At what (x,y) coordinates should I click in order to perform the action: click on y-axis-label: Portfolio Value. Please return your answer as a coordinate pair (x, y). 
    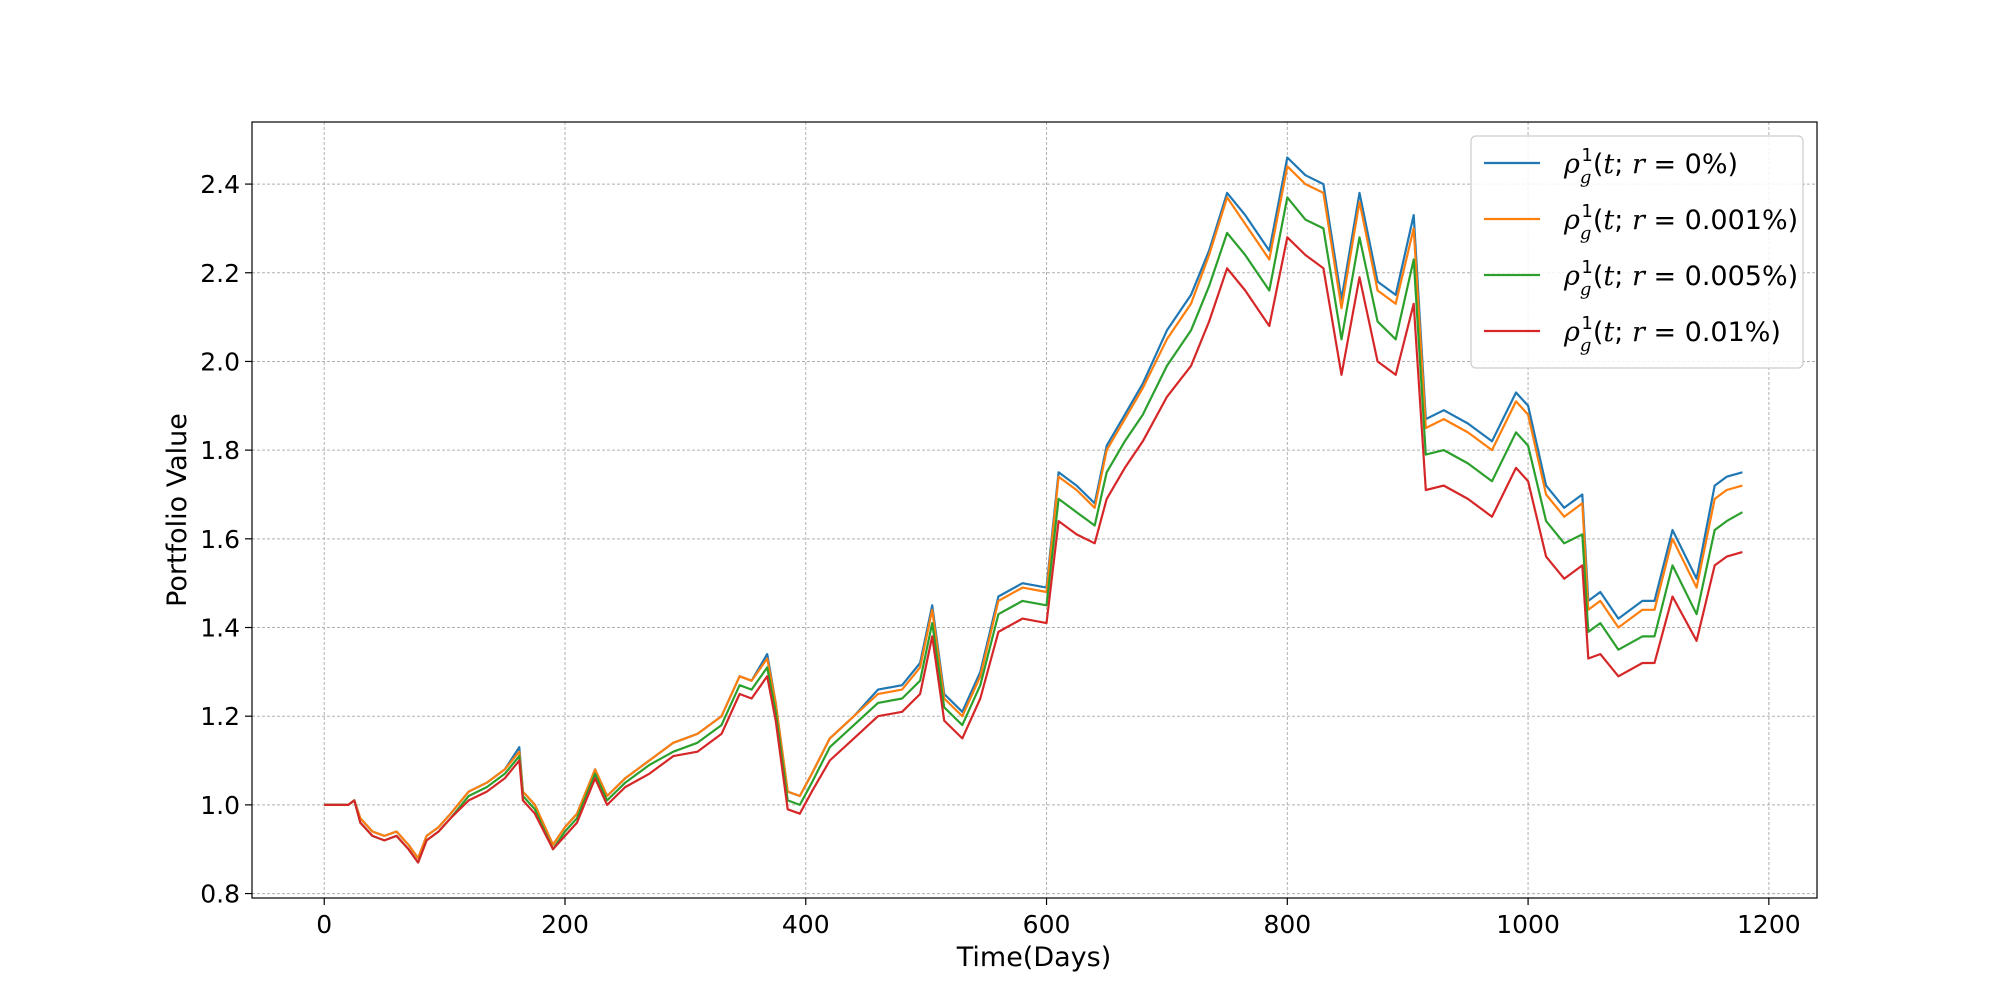
    Looking at the image, I should click on (177, 510).